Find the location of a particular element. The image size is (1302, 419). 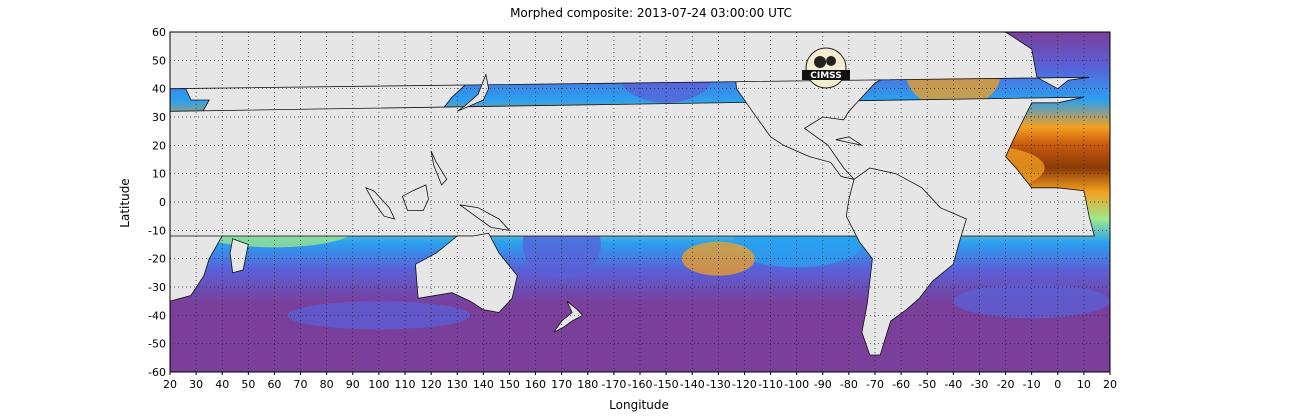

x-tick-label: -90 is located at coordinates (823, 384).